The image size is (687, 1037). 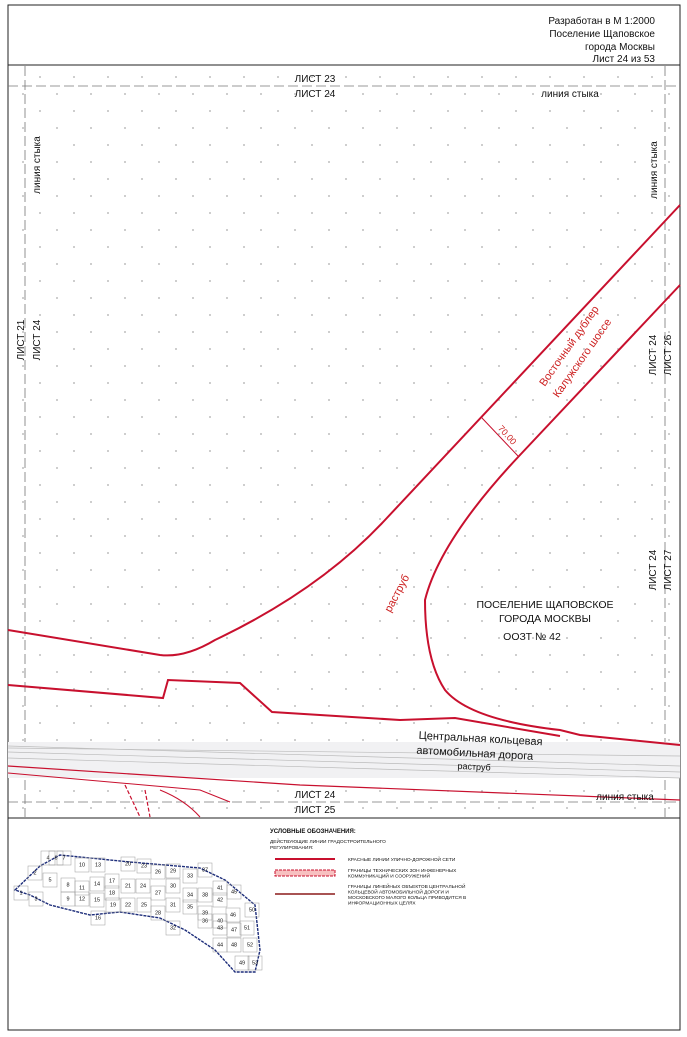 I want to click on index-sheet-number: 44, so click(x=220, y=945).